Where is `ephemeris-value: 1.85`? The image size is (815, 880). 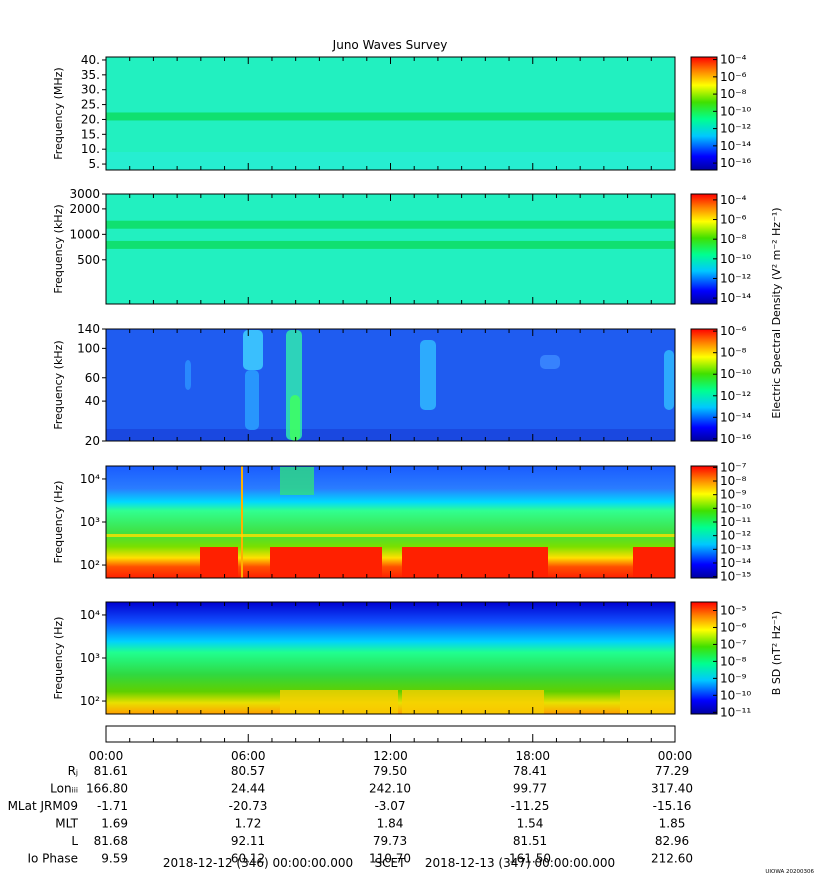 ephemeris-value: 1.85 is located at coordinates (672, 824).